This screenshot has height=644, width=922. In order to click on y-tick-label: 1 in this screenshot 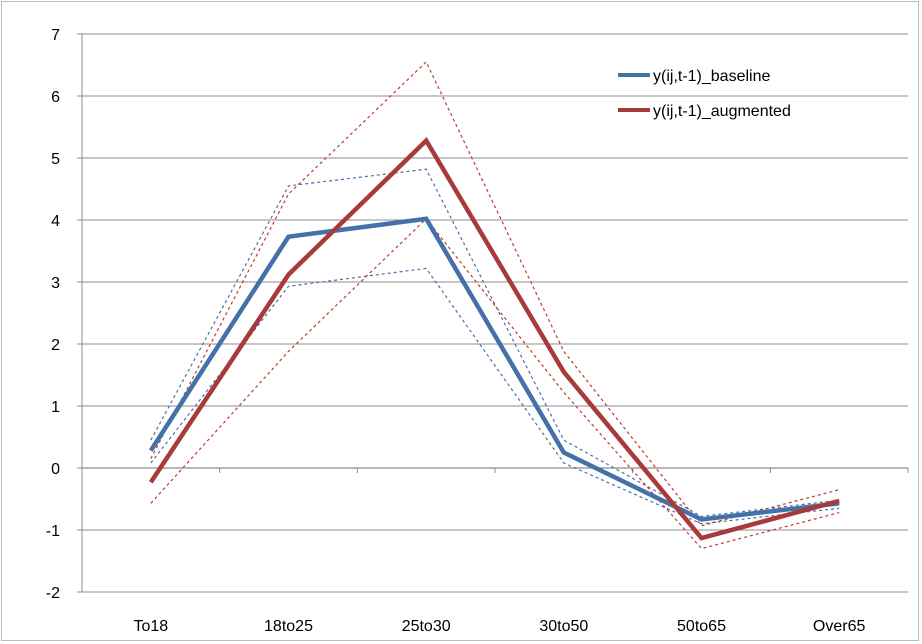, I will do `click(55, 407)`.